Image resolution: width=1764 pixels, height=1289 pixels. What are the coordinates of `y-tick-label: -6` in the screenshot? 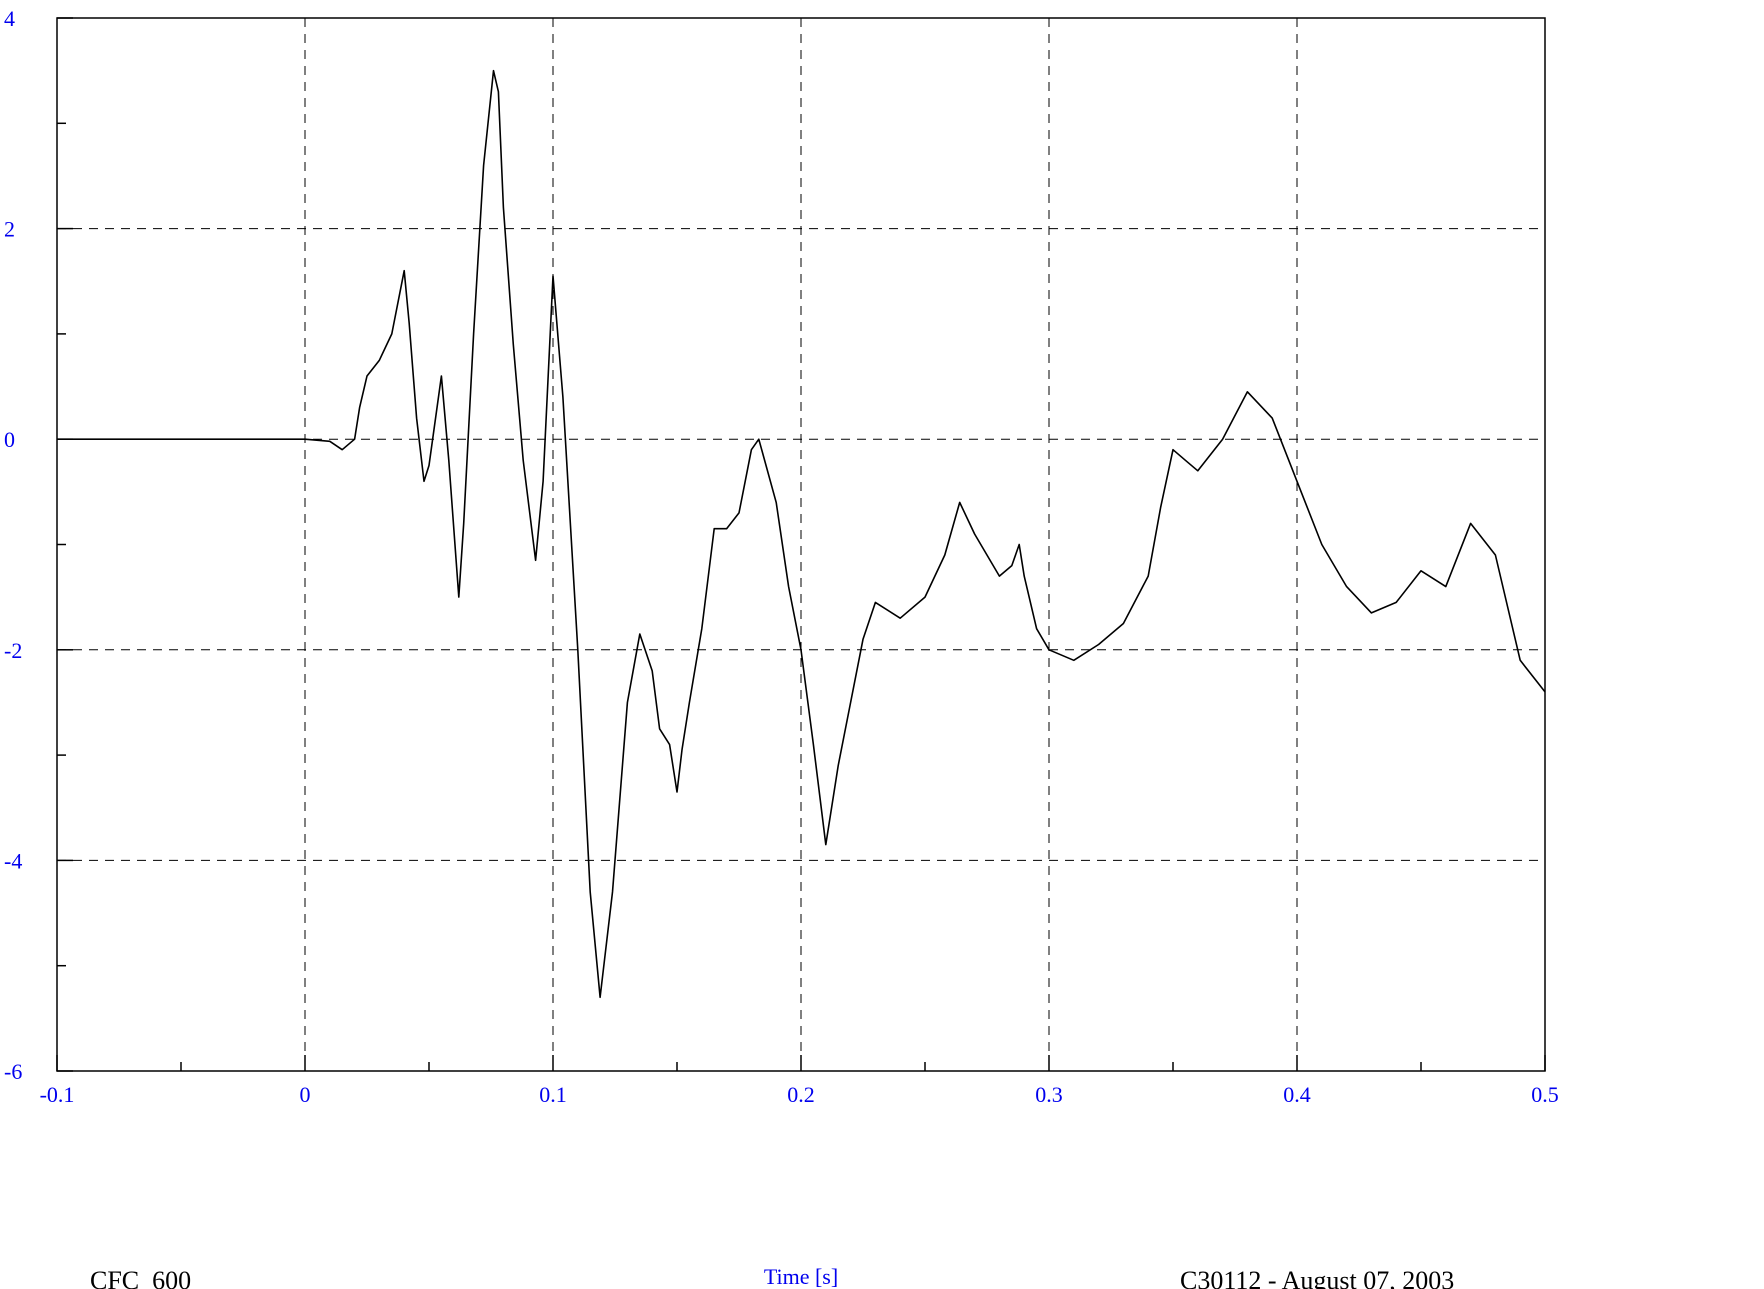 It's located at (13, 1071).